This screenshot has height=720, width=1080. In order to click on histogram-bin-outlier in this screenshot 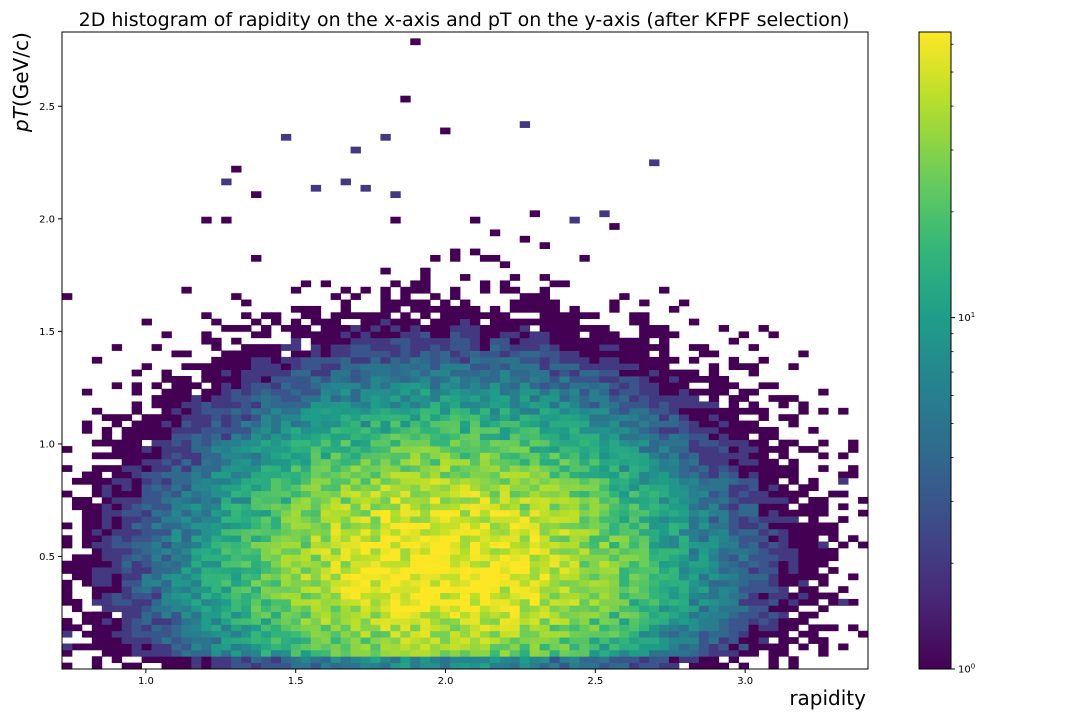, I will do `click(365, 188)`.